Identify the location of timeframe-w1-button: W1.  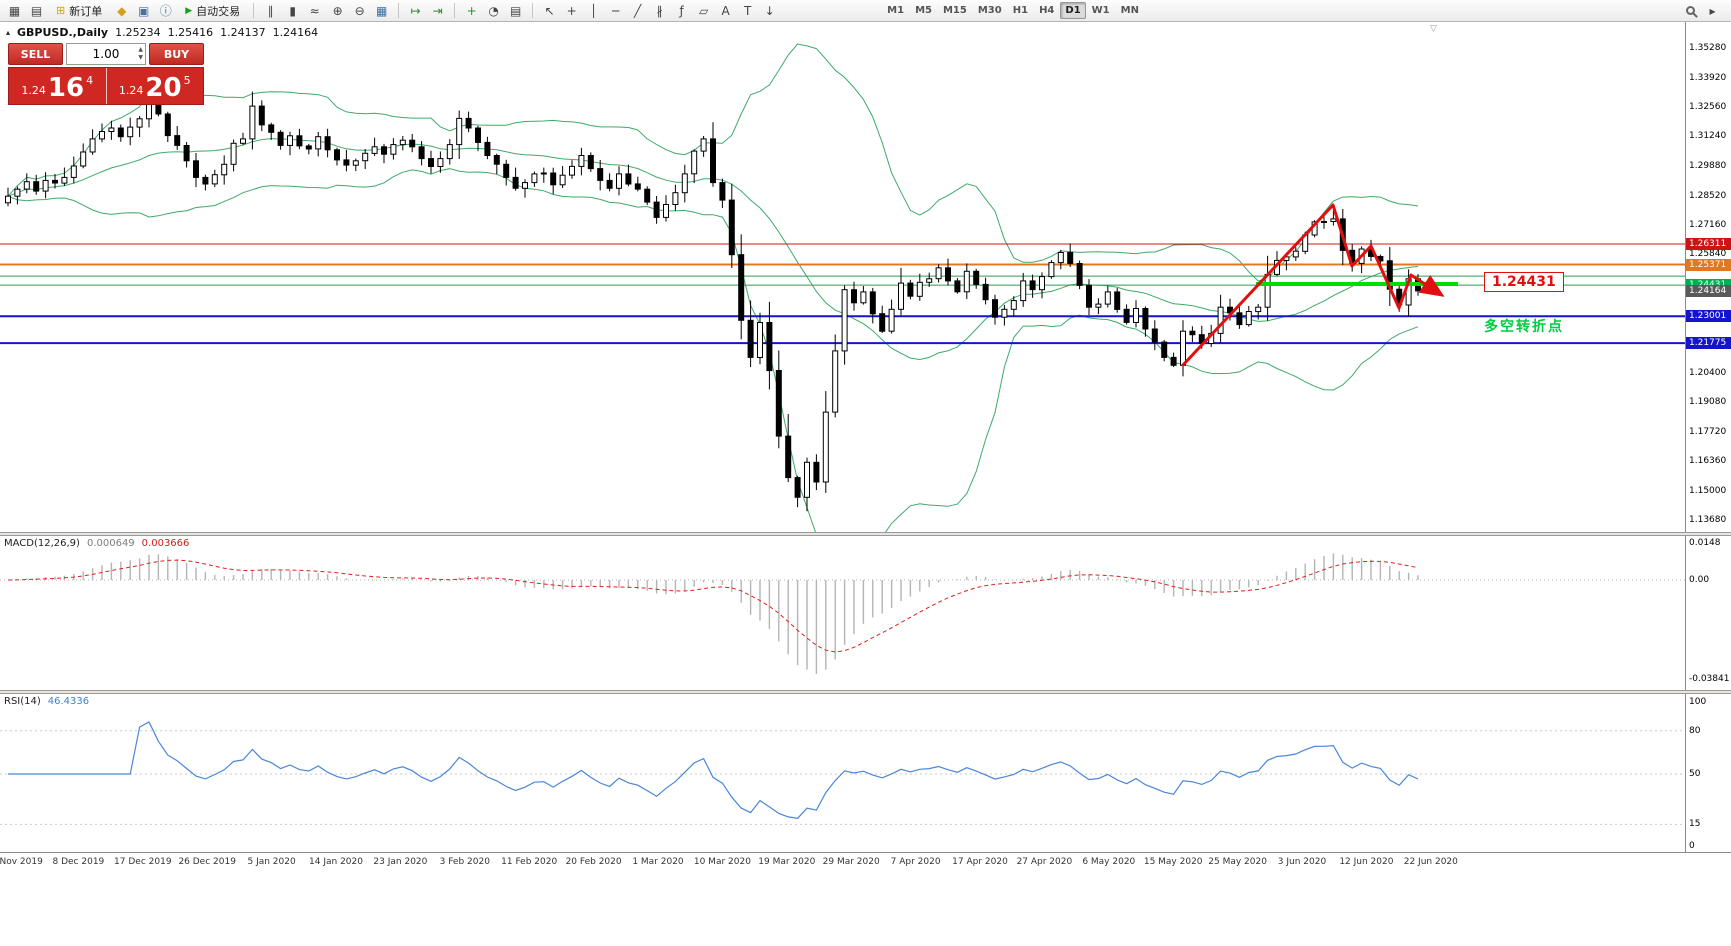
(1100, 10).